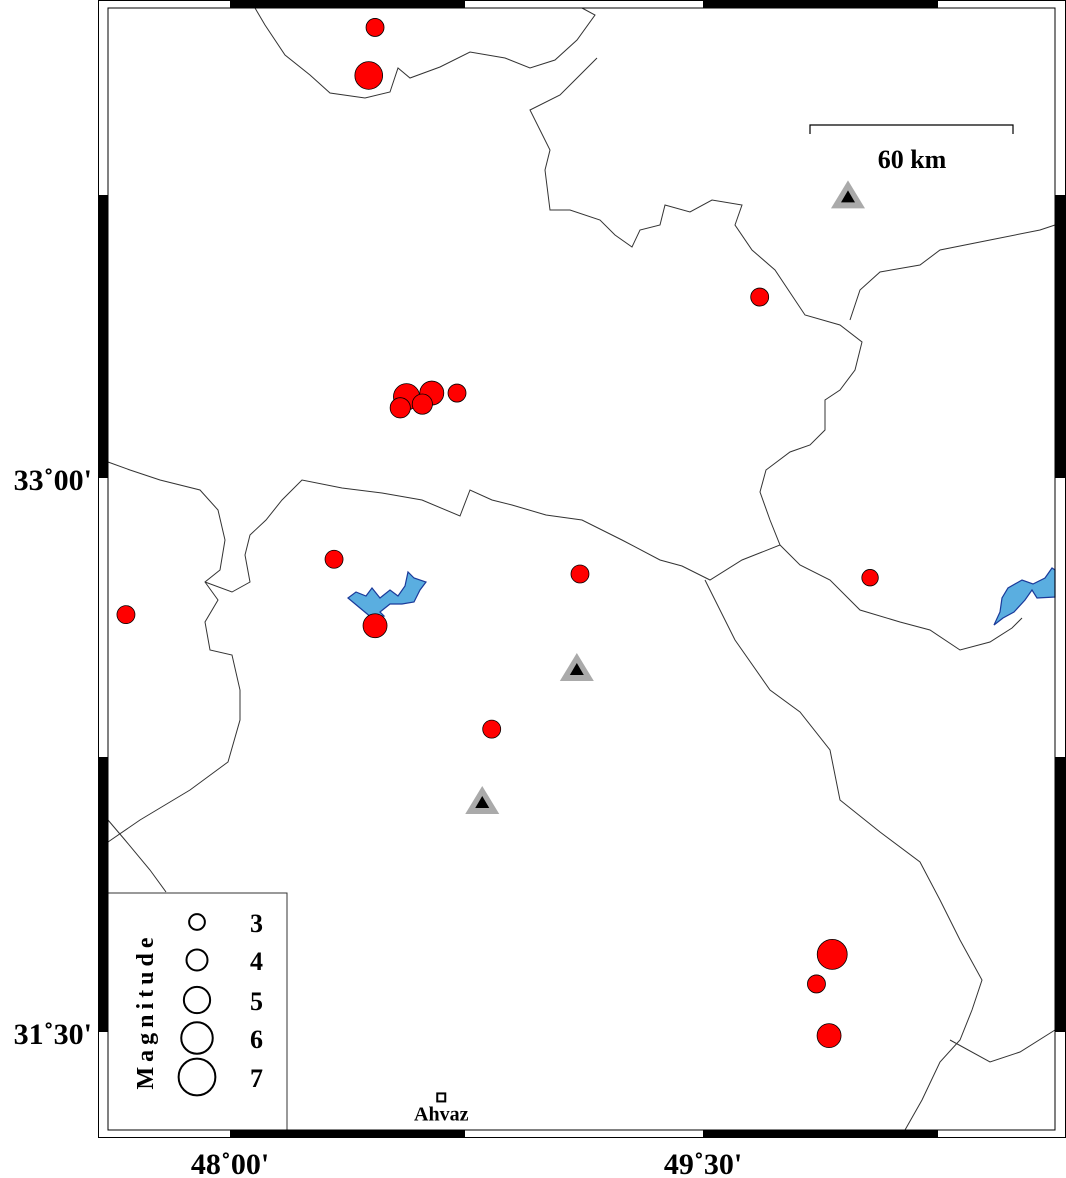 The width and height of the screenshot is (1066, 1178). I want to click on legend-label: 6, so click(256, 1039).